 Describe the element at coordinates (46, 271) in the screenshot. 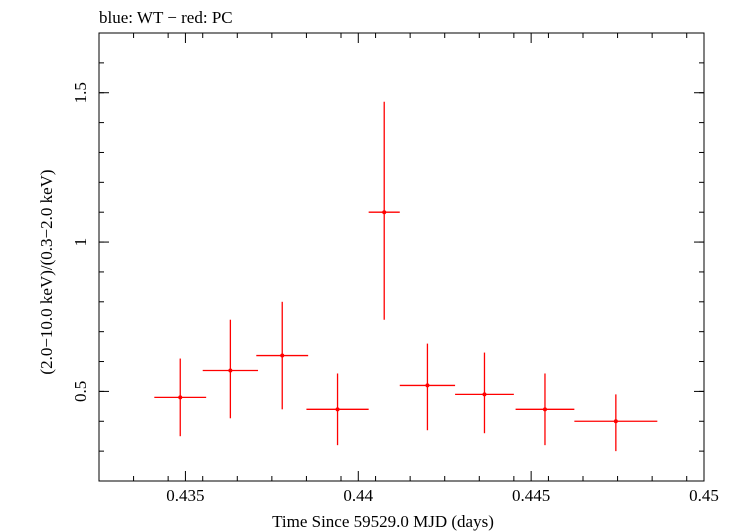

I see `y-axis-label: (2.0−10.0 keV)/(0.3−2.0 keV)` at that location.